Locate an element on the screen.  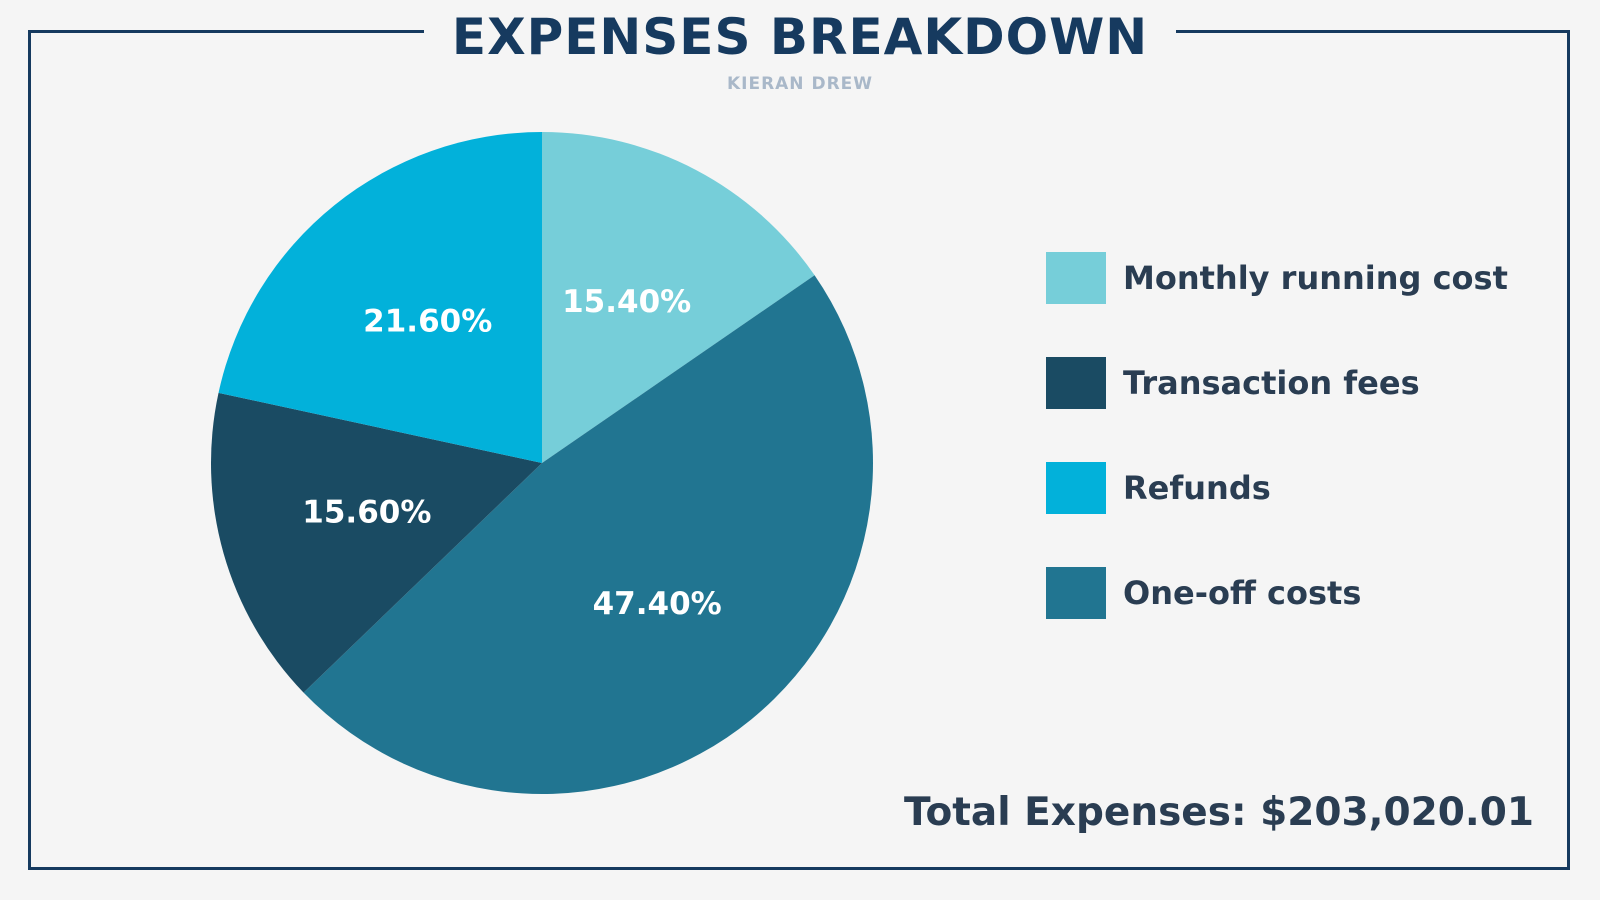
pie-slice-label: 15.60% is located at coordinates (366, 513).